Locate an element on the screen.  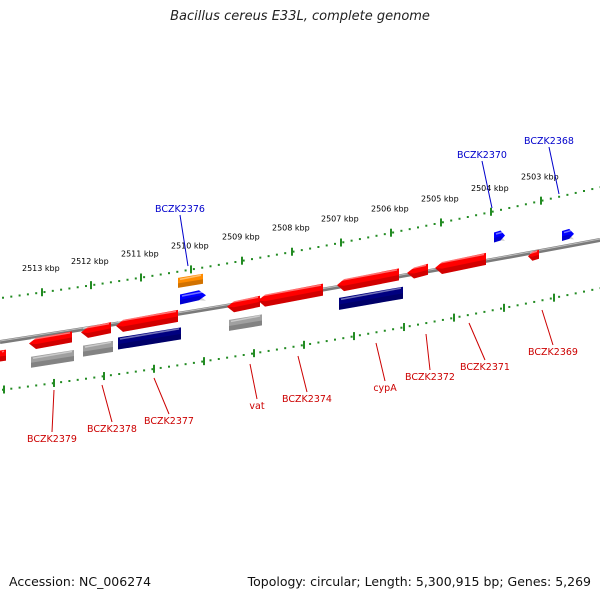
leader-line-bczk2371 is located at coordinates (477, 341).